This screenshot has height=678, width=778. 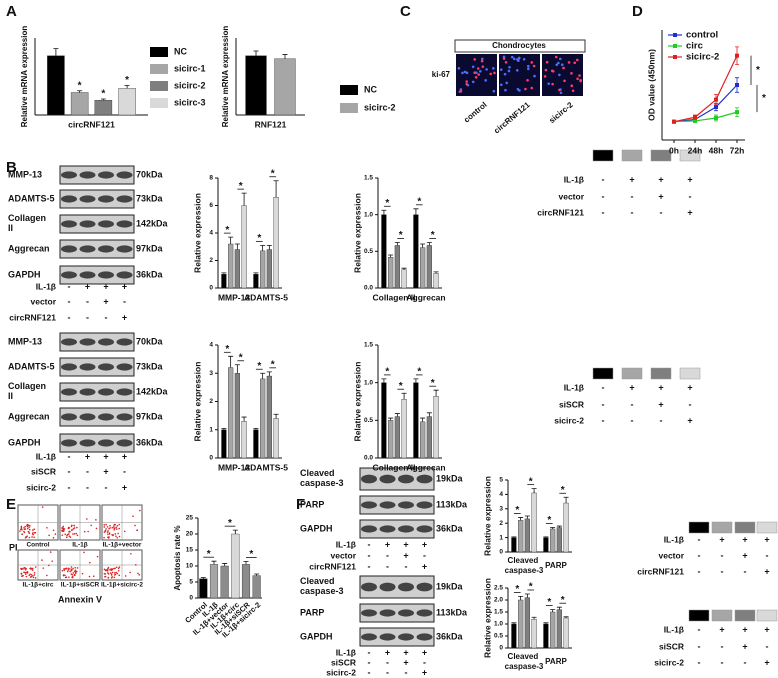 I want to click on series-line, so click(x=705, y=89).